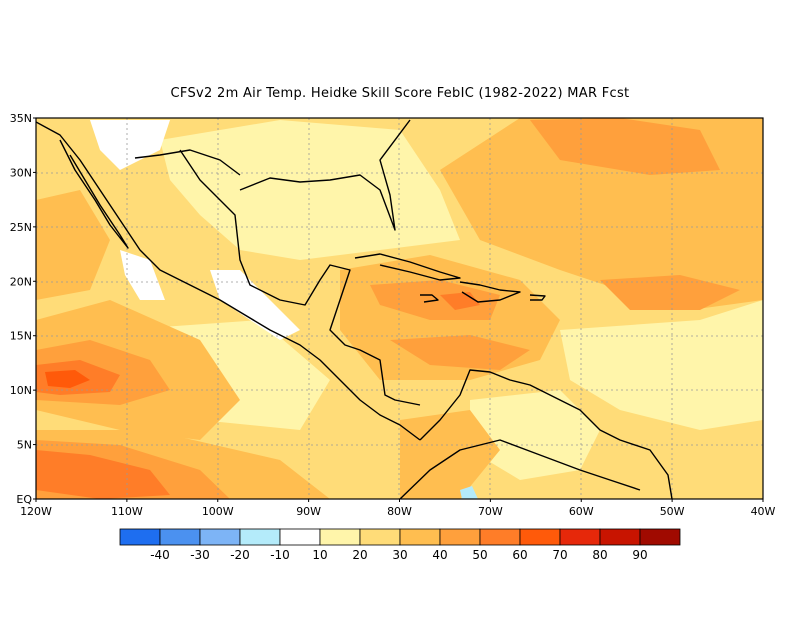  What do you see at coordinates (130, 145) in the screenshot?
I see `field-white-north` at bounding box center [130, 145].